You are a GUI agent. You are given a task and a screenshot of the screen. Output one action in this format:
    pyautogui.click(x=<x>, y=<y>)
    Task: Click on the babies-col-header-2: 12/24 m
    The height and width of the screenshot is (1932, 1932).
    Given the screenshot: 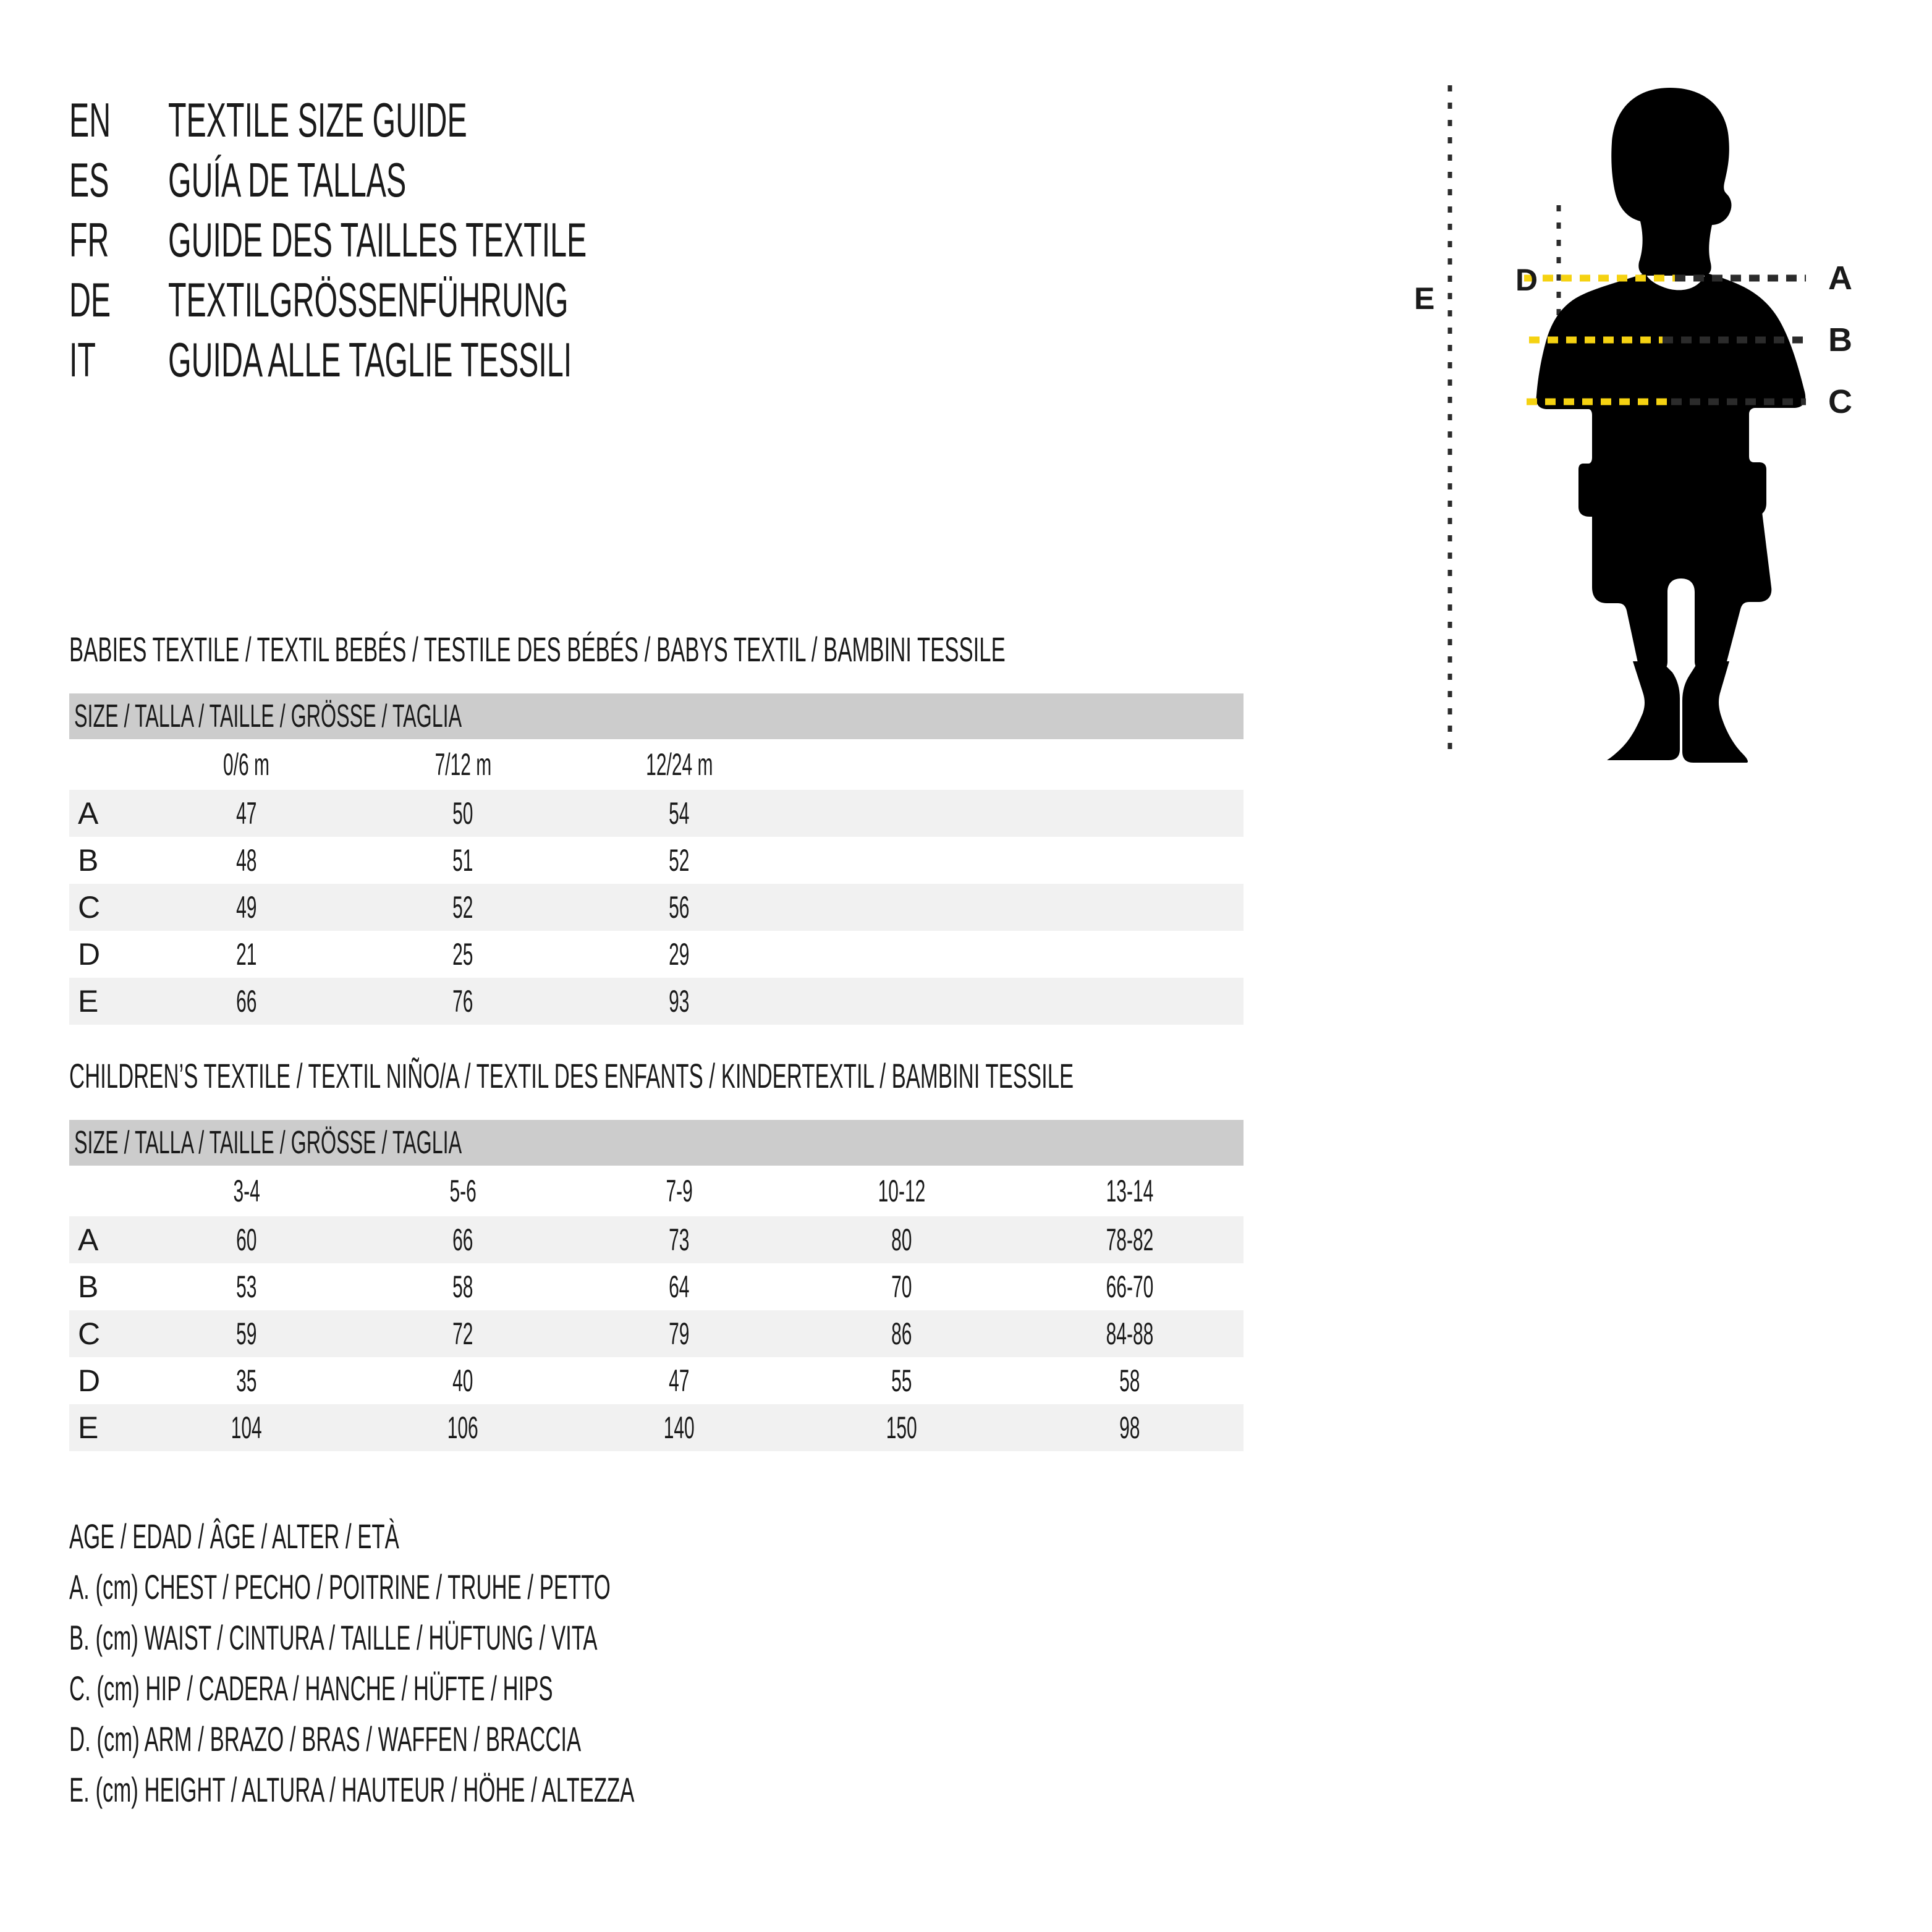 What is the action you would take?
    pyautogui.click(x=679, y=764)
    